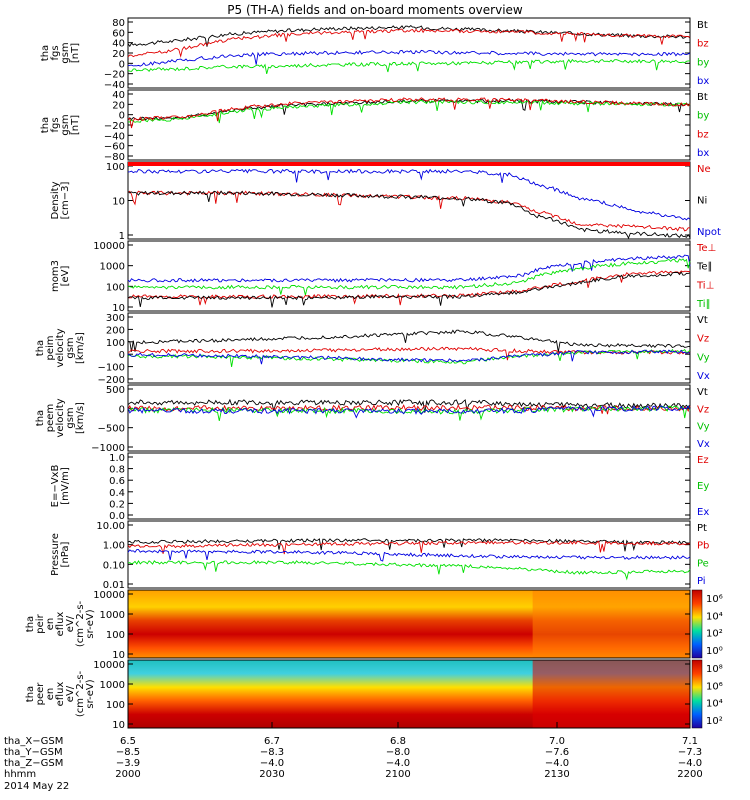 The image size is (750, 800). Describe the element at coordinates (118, 95) in the screenshot. I see `y-tick-label: 40` at that location.